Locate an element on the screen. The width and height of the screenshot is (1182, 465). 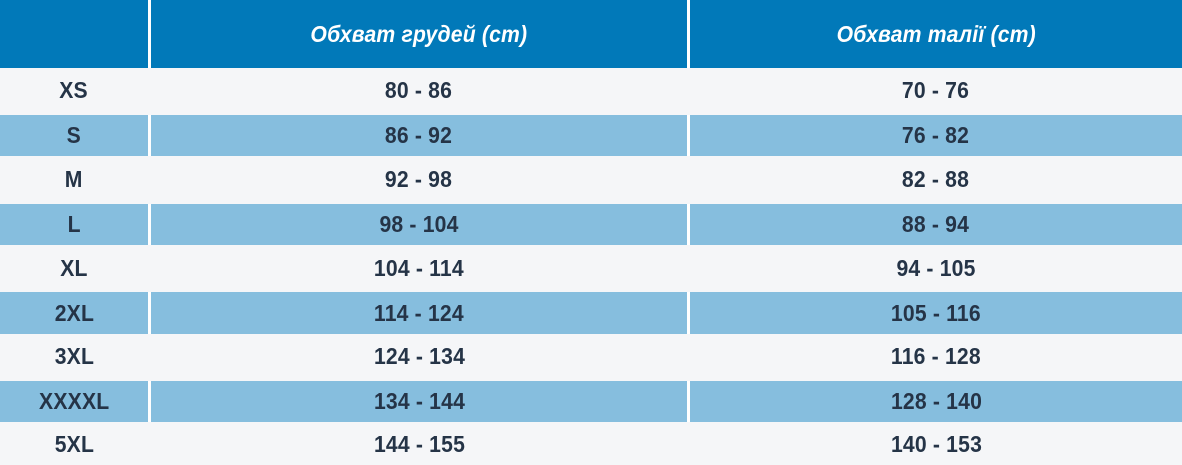
size-label: L is located at coordinates (74, 224).